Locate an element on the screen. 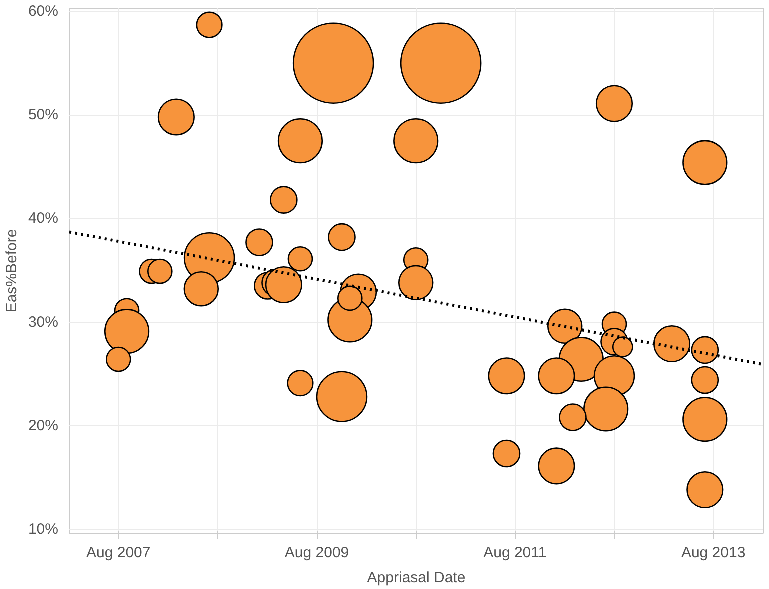 The width and height of the screenshot is (769, 589). y-tick-label: 60% is located at coordinates (43, 11).